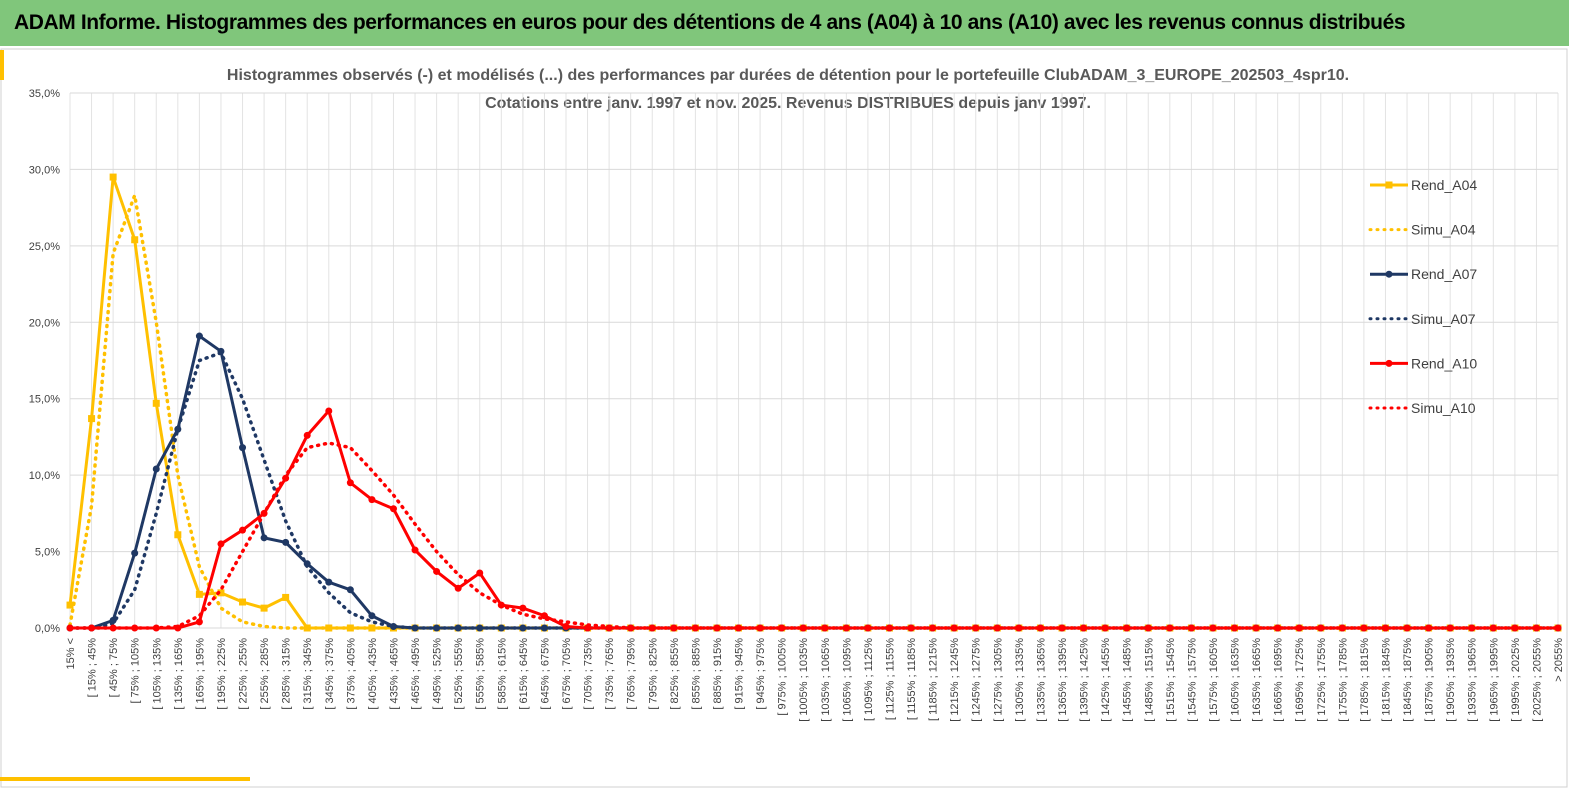 This screenshot has width=1569, height=789. I want to click on y-tick-label: 25,0%, so click(44, 247).